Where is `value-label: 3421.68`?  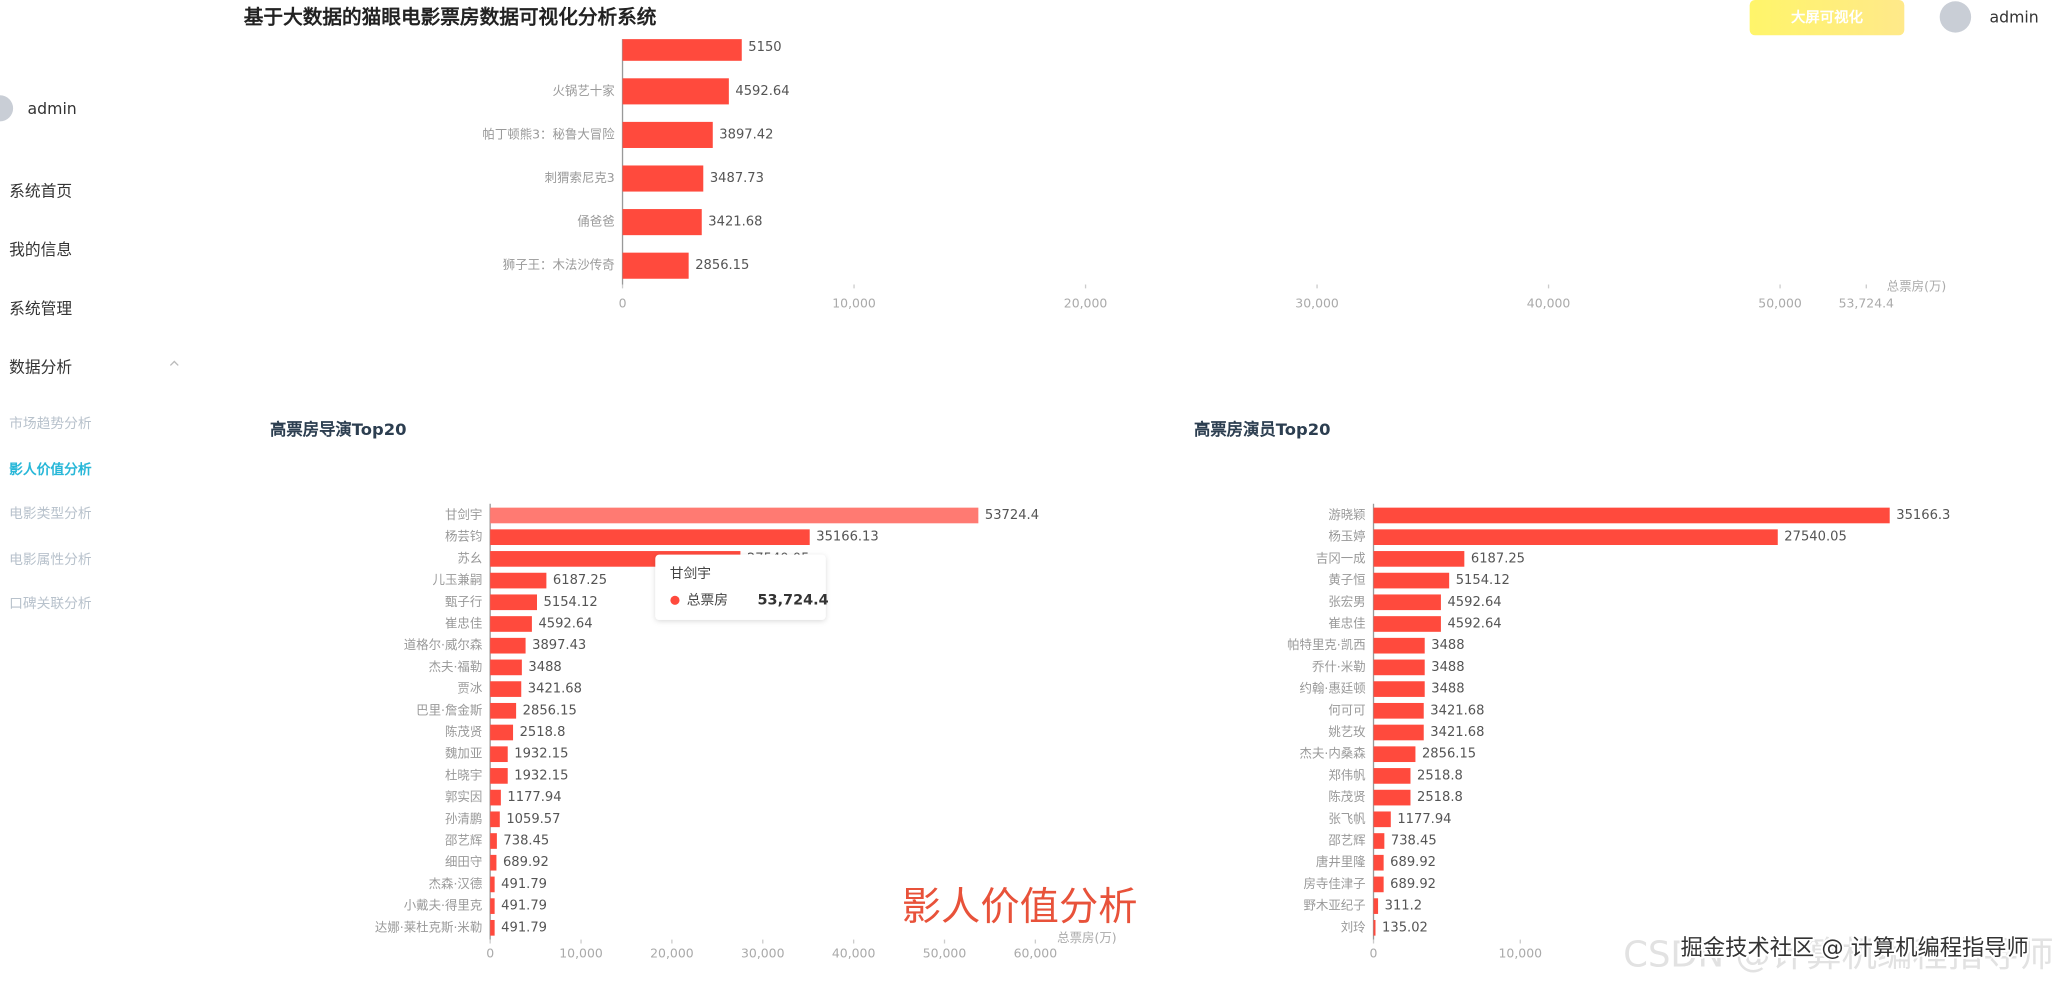
value-label: 3421.68 is located at coordinates (1457, 710).